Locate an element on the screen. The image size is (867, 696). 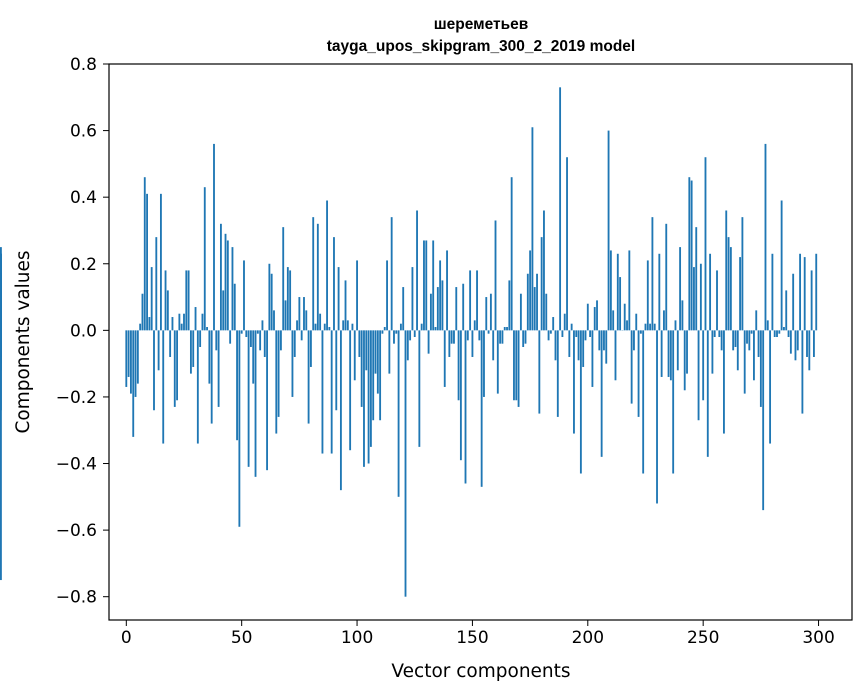
x-tick-label: 250 is located at coordinates (703, 638).